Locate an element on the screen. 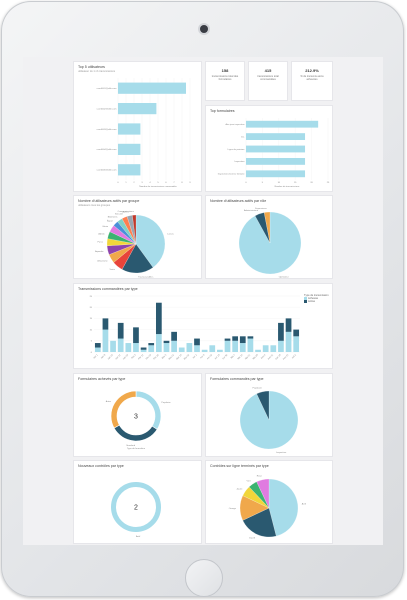 Image resolution: width=407 pixels, height=600 pixels. top-users-title: Top 5 utilisateurs is located at coordinates (91, 67).